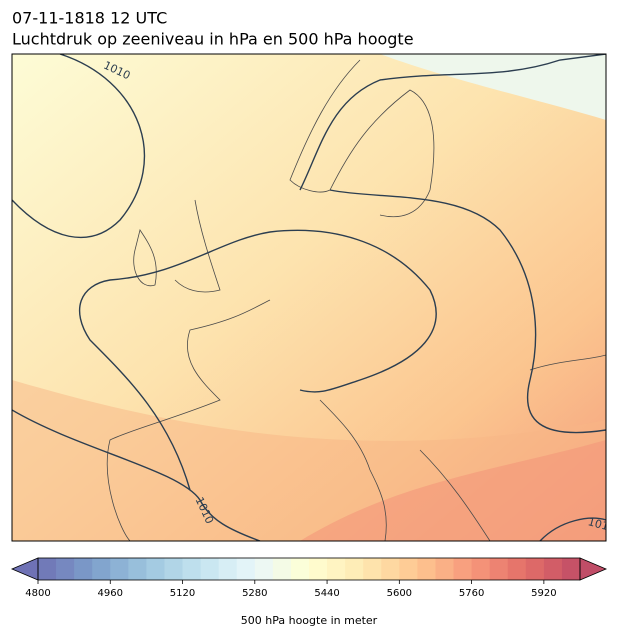  What do you see at coordinates (543, 593) in the screenshot?
I see `colorbar-tick-label: 5920` at bounding box center [543, 593].